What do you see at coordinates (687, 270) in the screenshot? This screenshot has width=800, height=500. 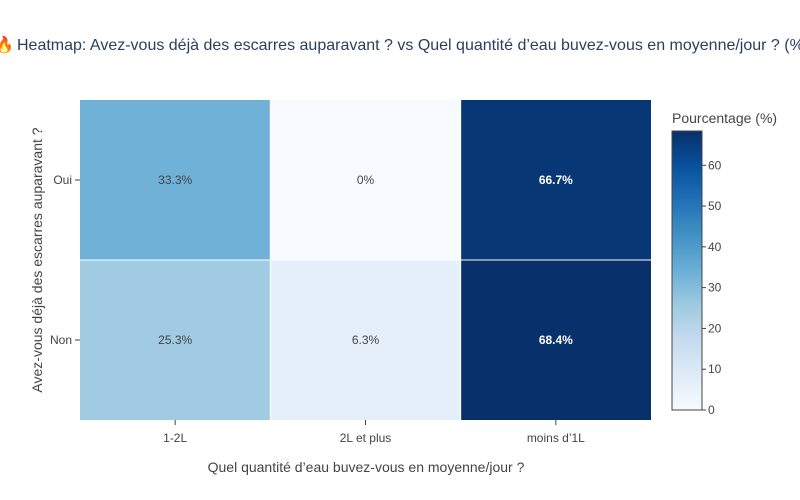 I see `colorbar-gradient` at bounding box center [687, 270].